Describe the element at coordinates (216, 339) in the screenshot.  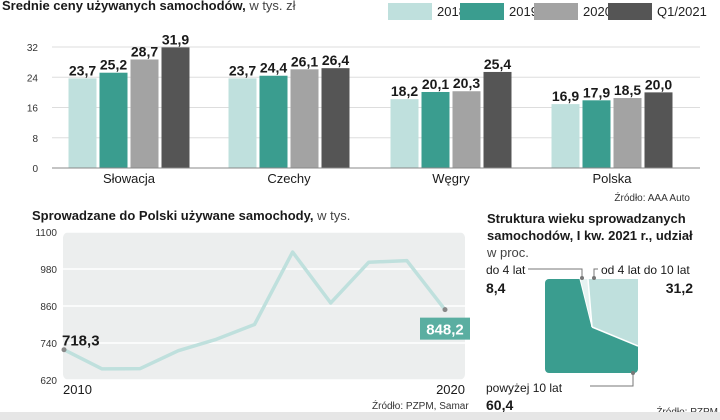
I see `line-point-2014` at that location.